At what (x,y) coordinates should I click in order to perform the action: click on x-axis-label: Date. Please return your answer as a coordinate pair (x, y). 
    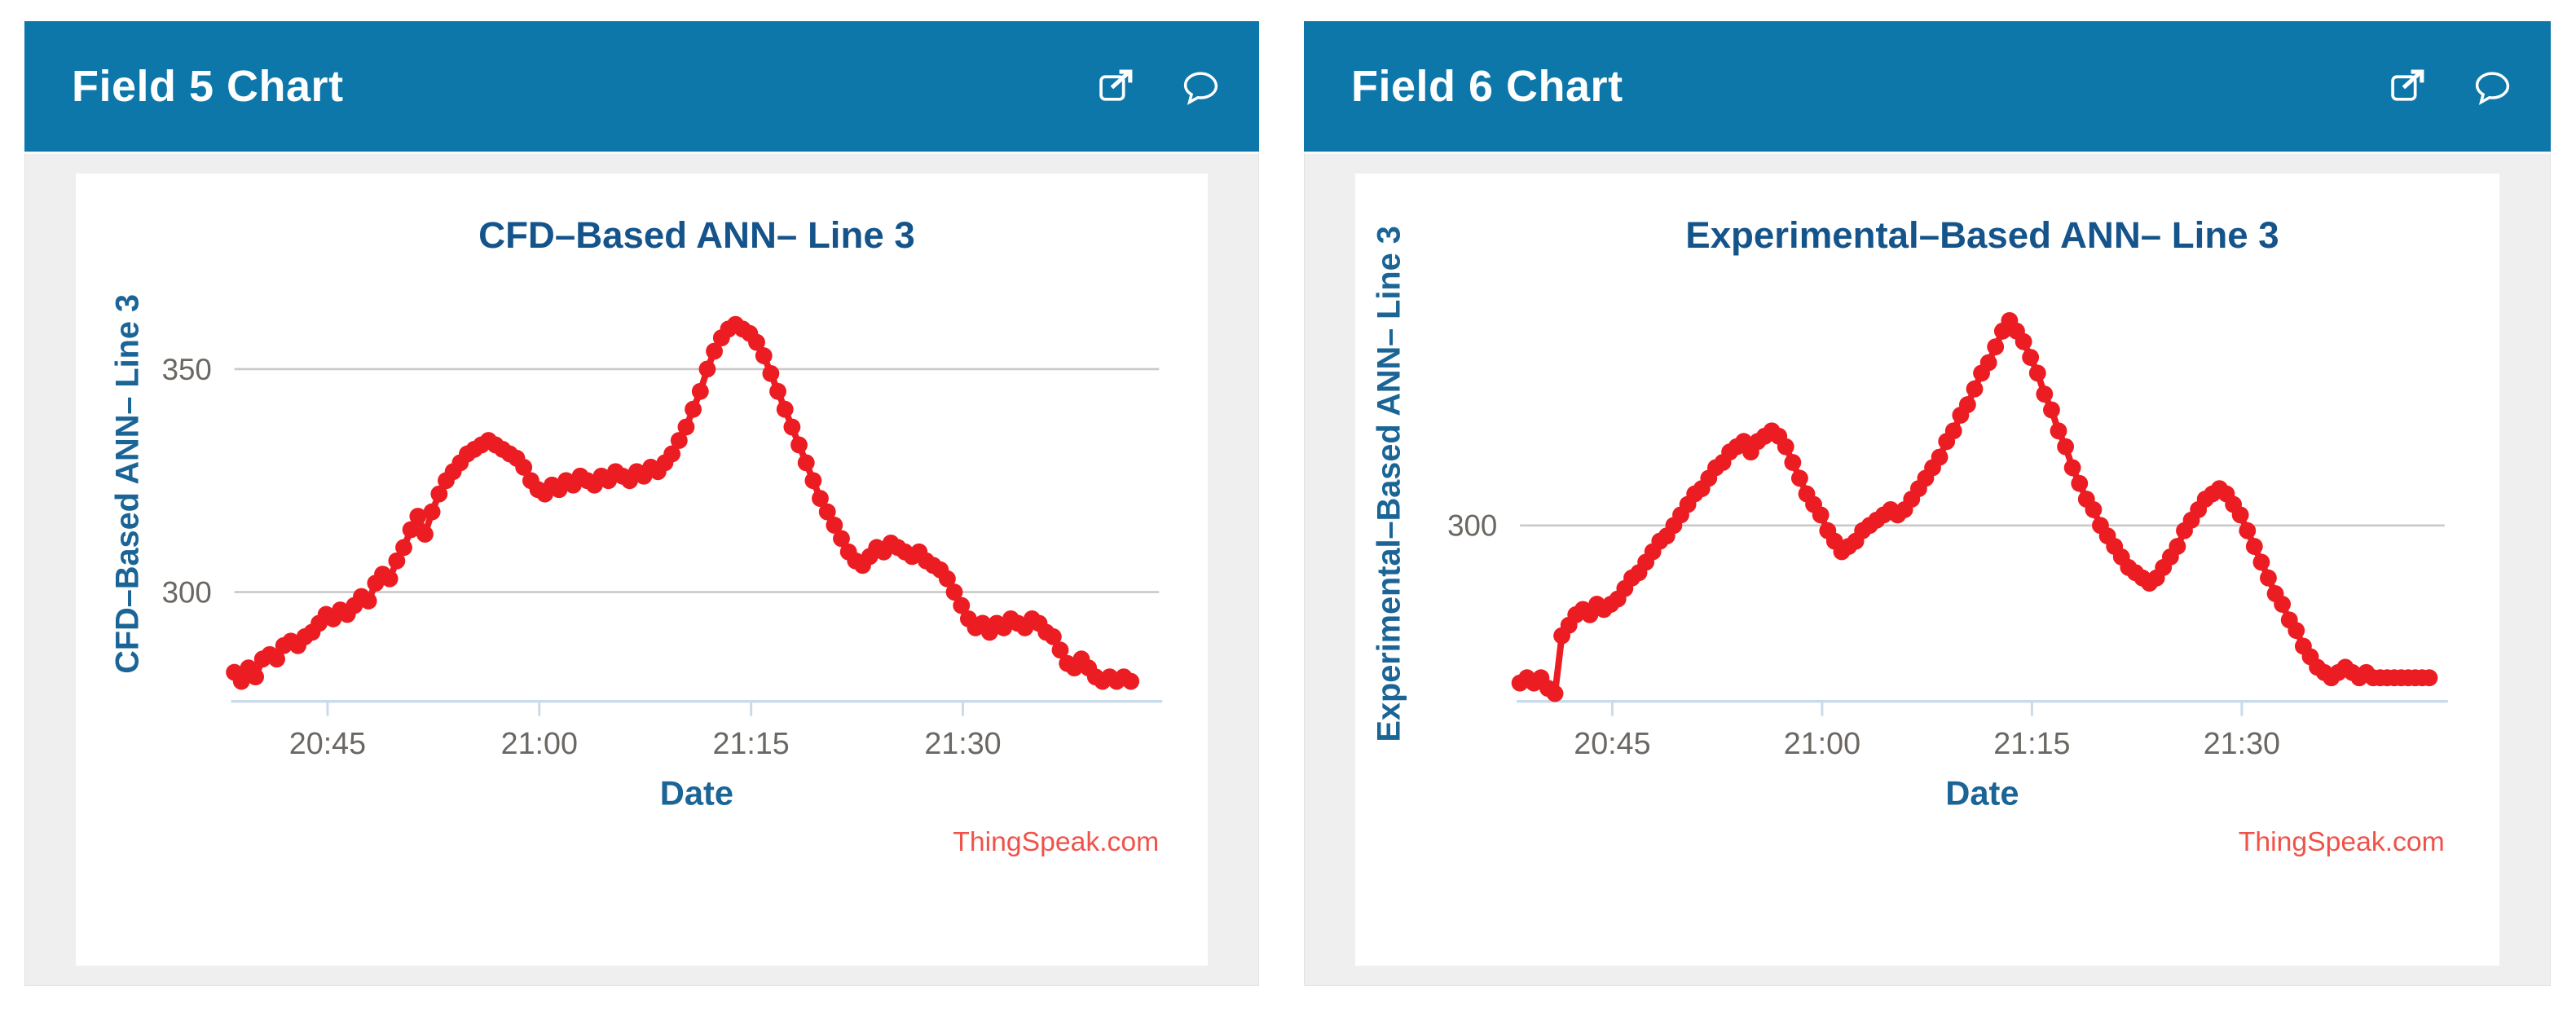
    Looking at the image, I should click on (697, 793).